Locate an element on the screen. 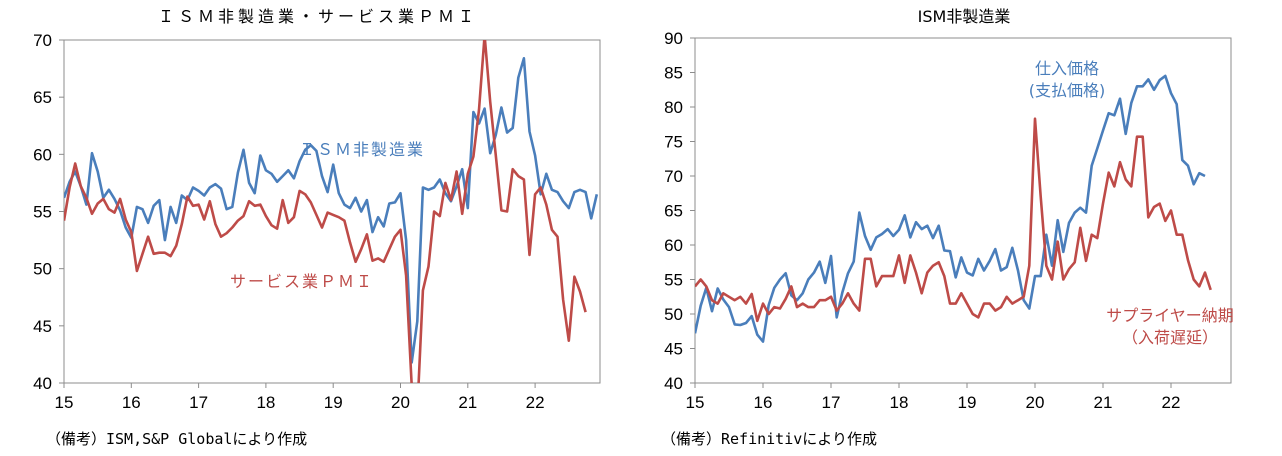 The height and width of the screenshot is (456, 1282). series-annotation-label: (支払価格) is located at coordinates (1067, 90).